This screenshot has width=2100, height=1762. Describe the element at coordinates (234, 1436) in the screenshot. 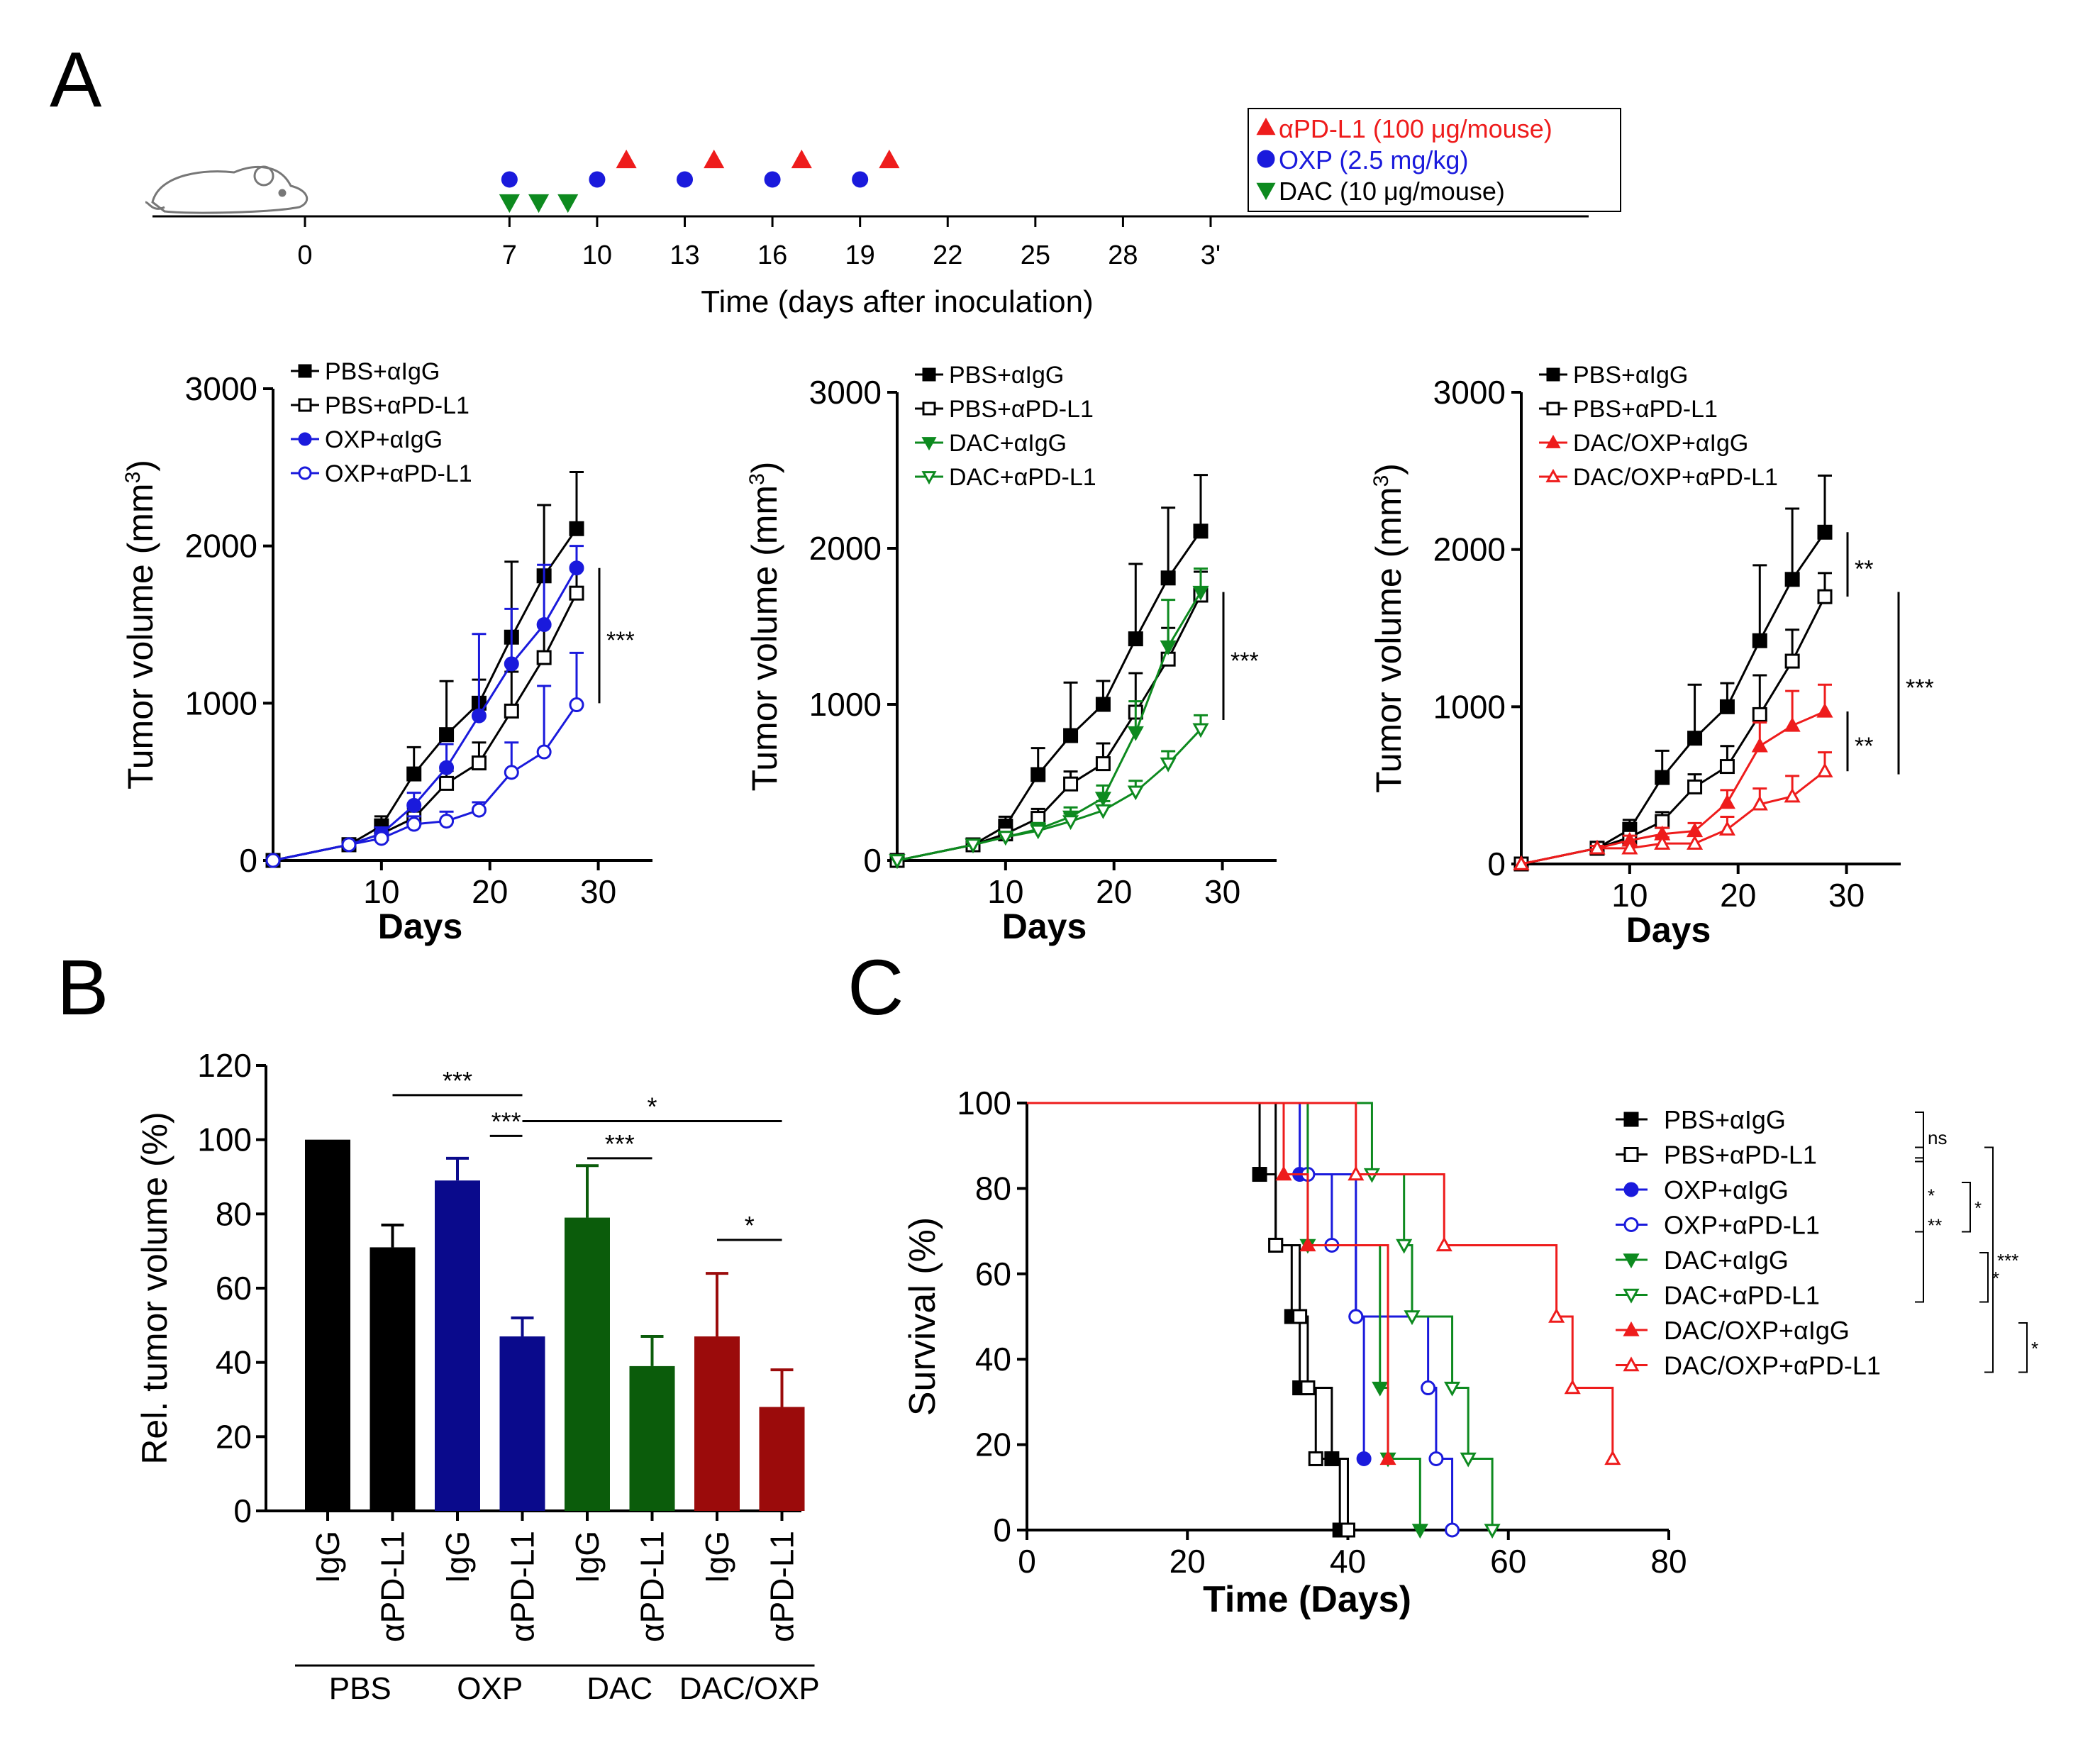

I see `y-tick-label: 20` at that location.